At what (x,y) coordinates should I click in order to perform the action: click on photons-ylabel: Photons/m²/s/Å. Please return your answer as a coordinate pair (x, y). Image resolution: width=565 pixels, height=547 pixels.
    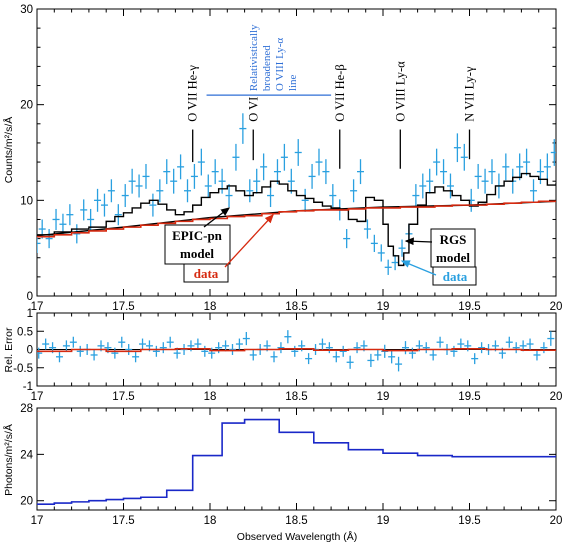
    Looking at the image, I should click on (8, 460).